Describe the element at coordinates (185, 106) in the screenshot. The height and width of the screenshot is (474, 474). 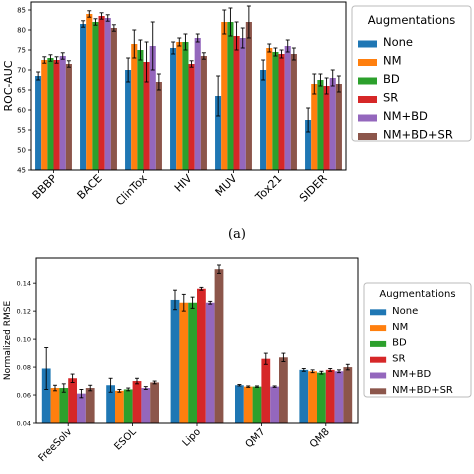
I see `bar-a-HIV-BD` at that location.